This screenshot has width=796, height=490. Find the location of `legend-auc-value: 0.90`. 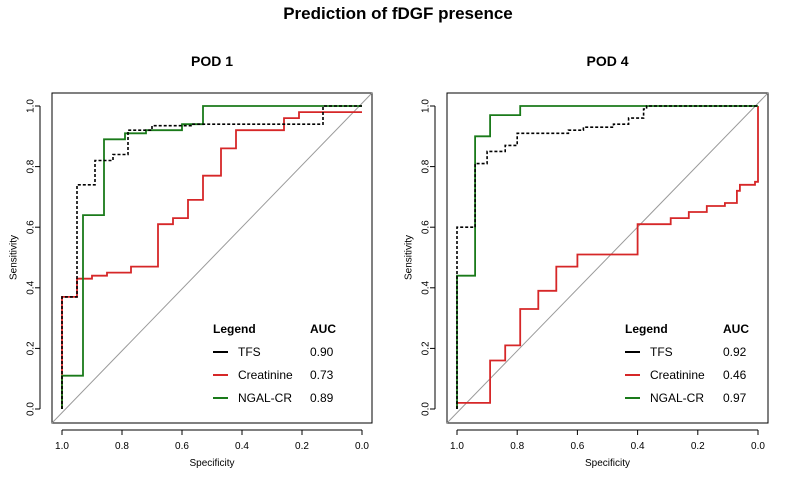

legend-auc-value: 0.90 is located at coordinates (322, 352).